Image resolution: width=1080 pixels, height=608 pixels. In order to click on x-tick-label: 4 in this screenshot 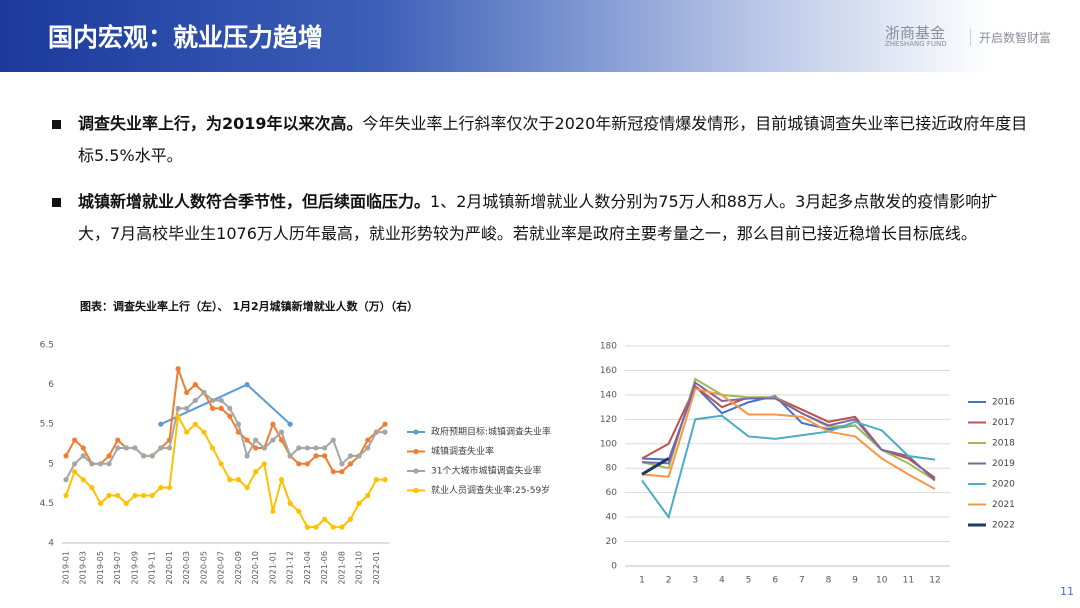, I will do `click(722, 581)`.